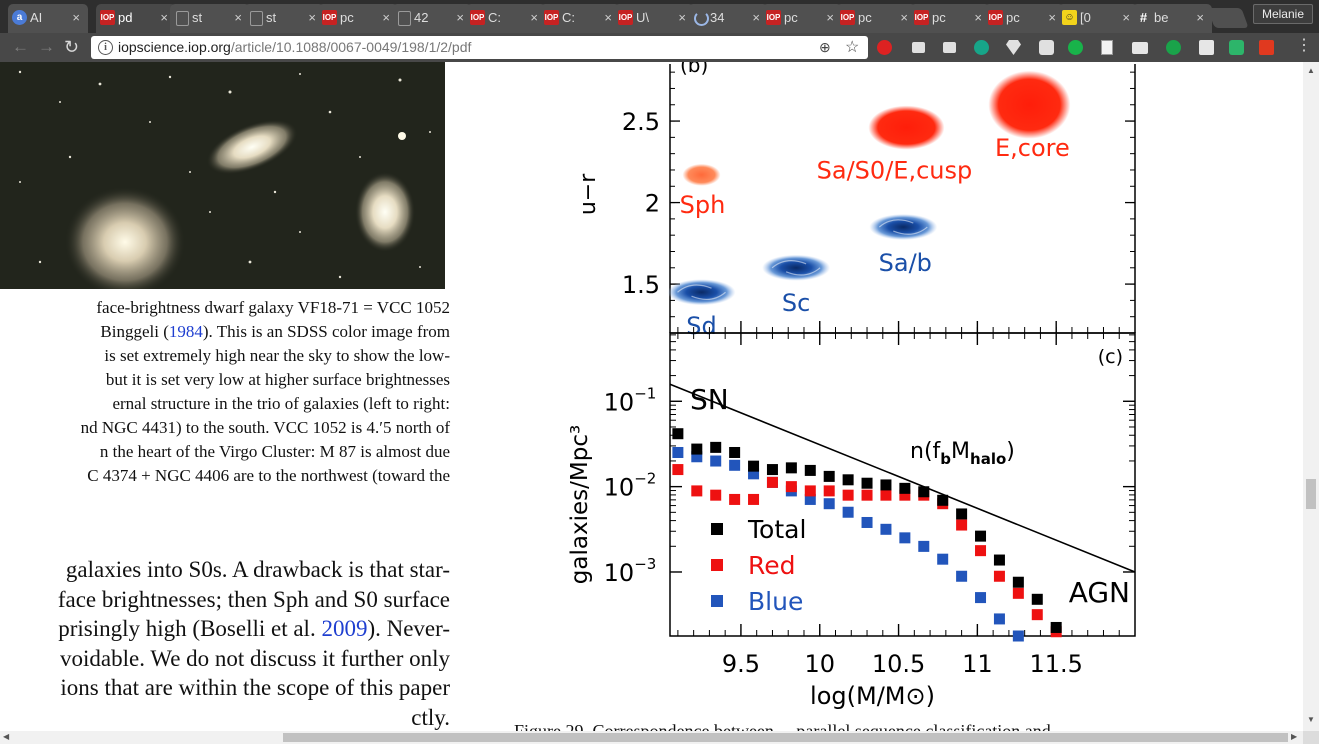 This screenshot has height=744, width=1319. I want to click on tab-label: [0, so click(1092, 17).